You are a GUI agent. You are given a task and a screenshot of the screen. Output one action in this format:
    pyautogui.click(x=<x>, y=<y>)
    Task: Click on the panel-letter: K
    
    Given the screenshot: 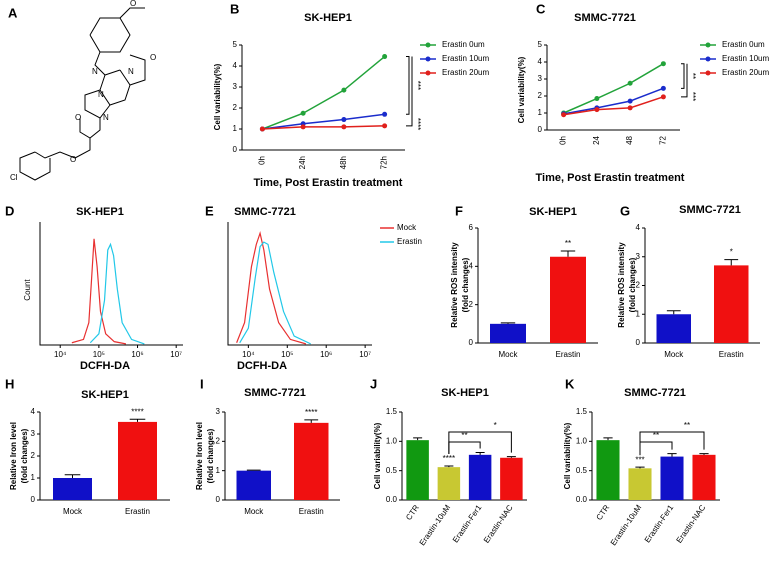 What is the action you would take?
    pyautogui.click(x=570, y=383)
    